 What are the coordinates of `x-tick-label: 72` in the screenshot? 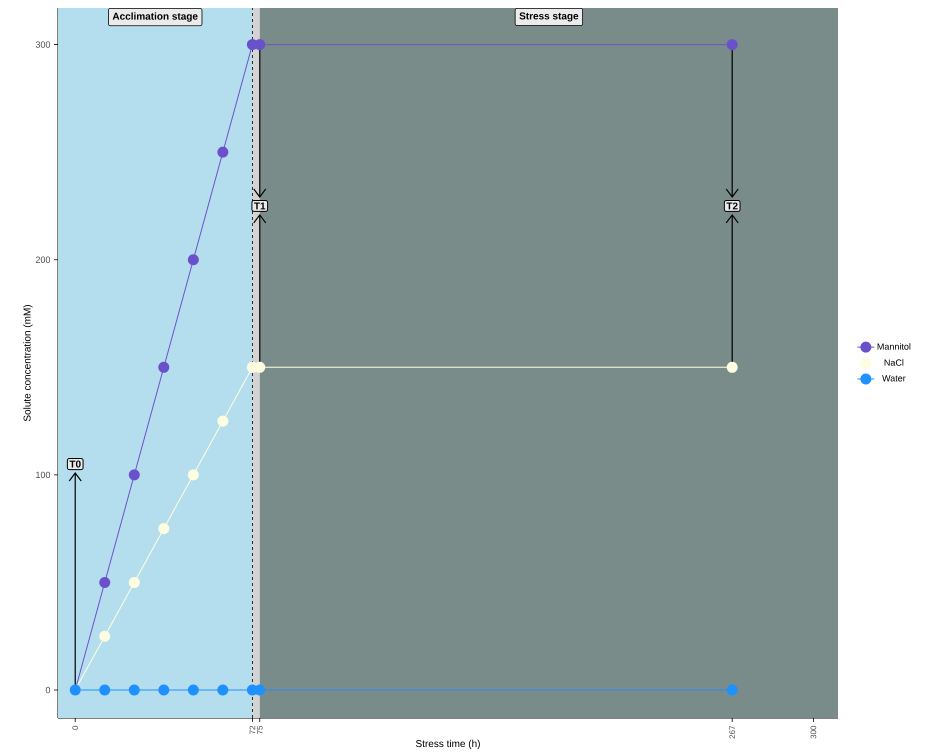 It's located at (253, 730).